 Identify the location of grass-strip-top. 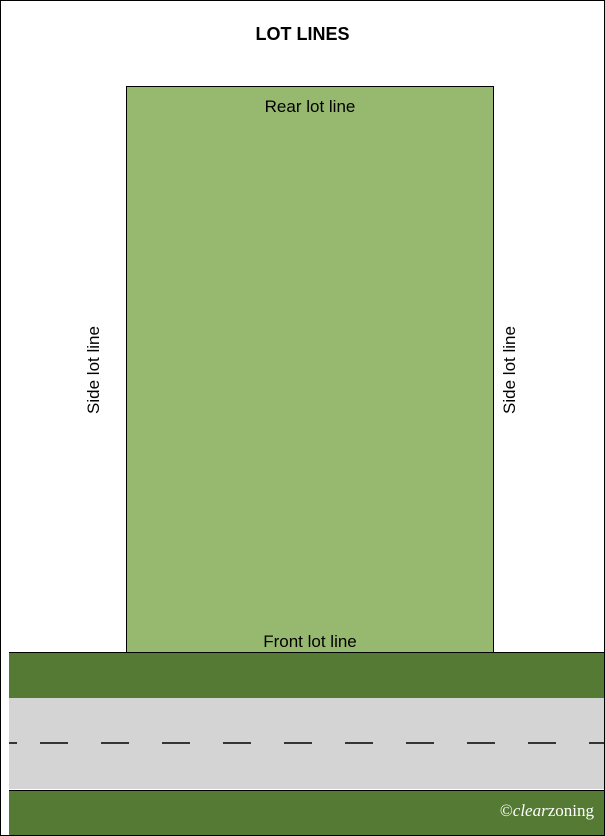
(306, 675).